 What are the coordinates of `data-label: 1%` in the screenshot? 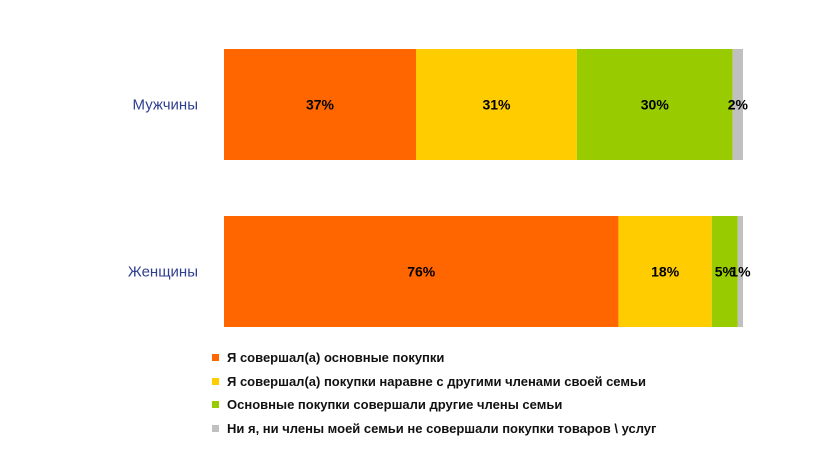 It's located at (740, 272).